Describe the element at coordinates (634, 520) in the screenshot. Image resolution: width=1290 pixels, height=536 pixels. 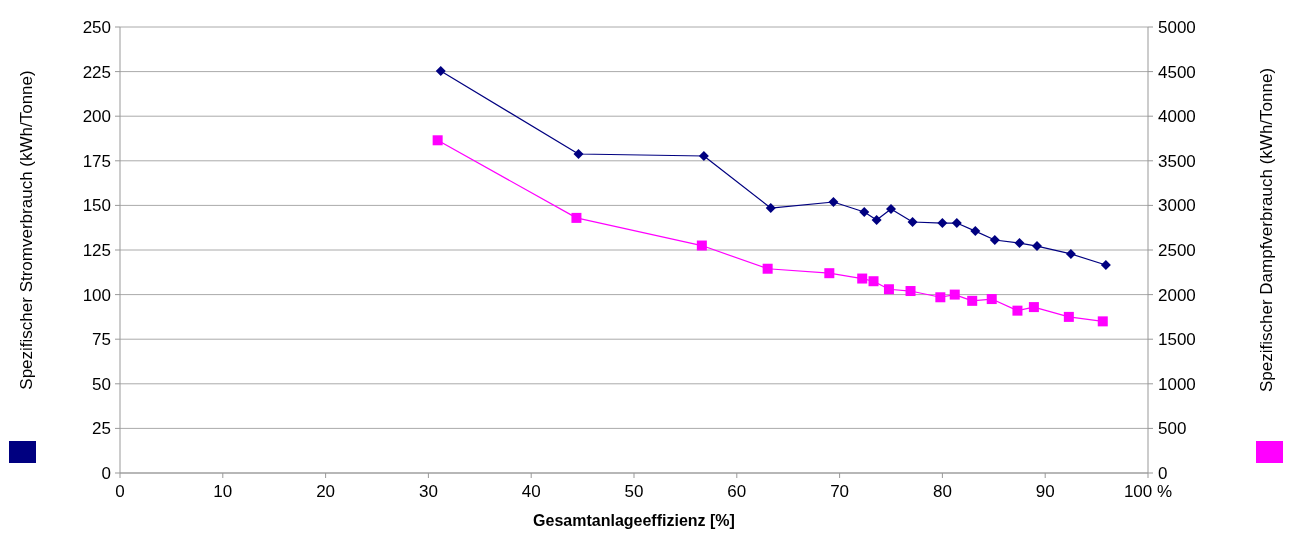
I see `x-axis-title: Gesamtanlageeffizienz [%]` at that location.